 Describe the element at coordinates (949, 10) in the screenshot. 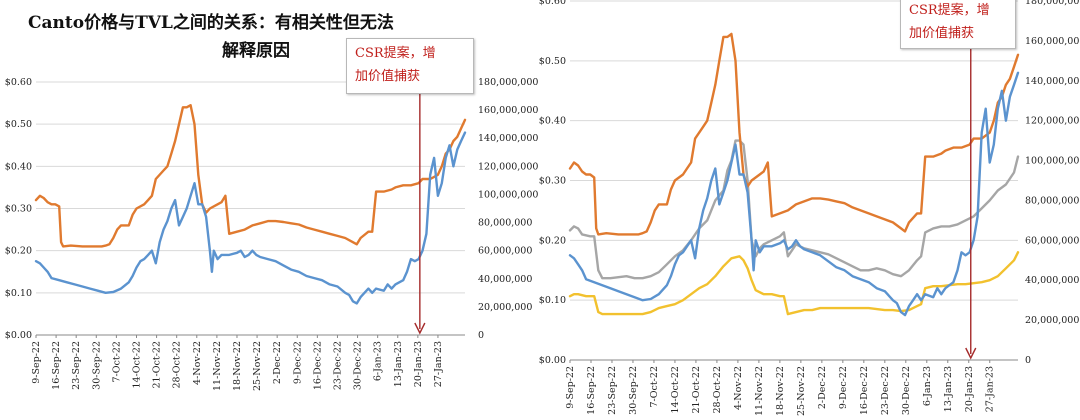

I see `annotation-text-right-1: CSR提案，增` at that location.